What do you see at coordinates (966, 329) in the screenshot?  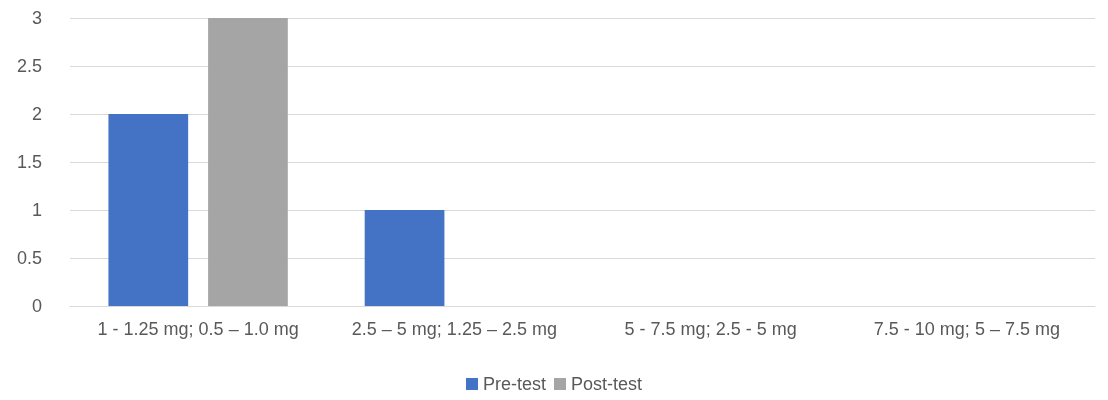 I see `x-tick-label: 7.5 - 10 mg; 5 – 7.5 mg` at bounding box center [966, 329].